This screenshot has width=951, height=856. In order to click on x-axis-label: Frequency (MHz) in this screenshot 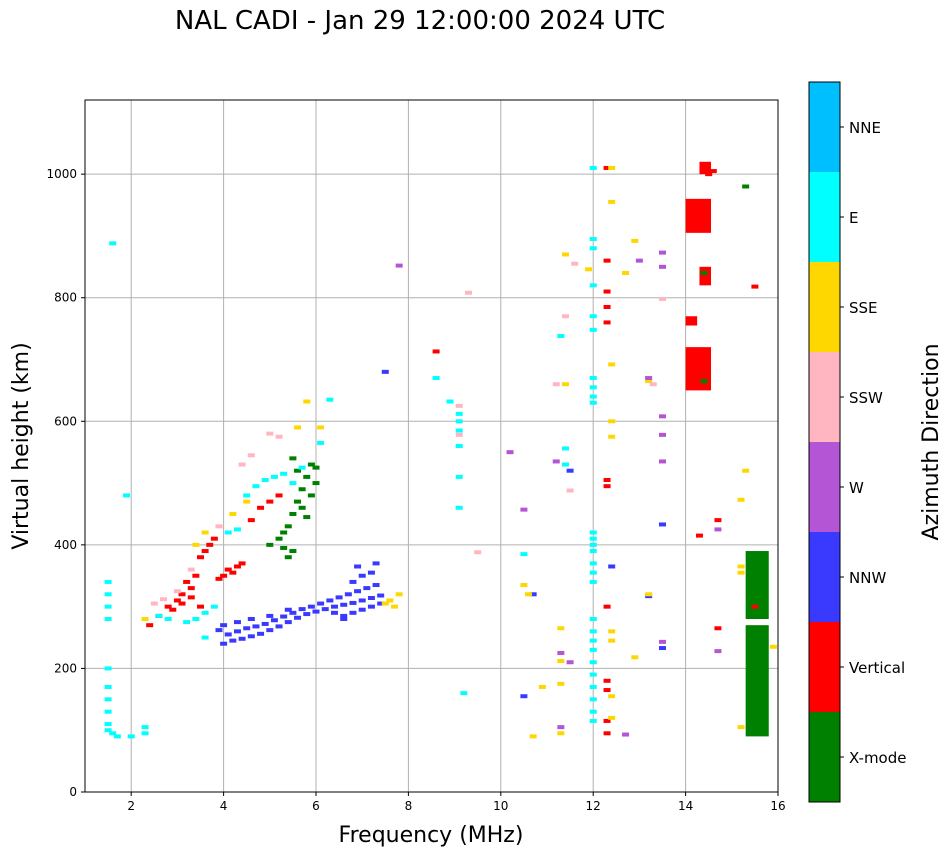, I will do `click(431, 835)`.